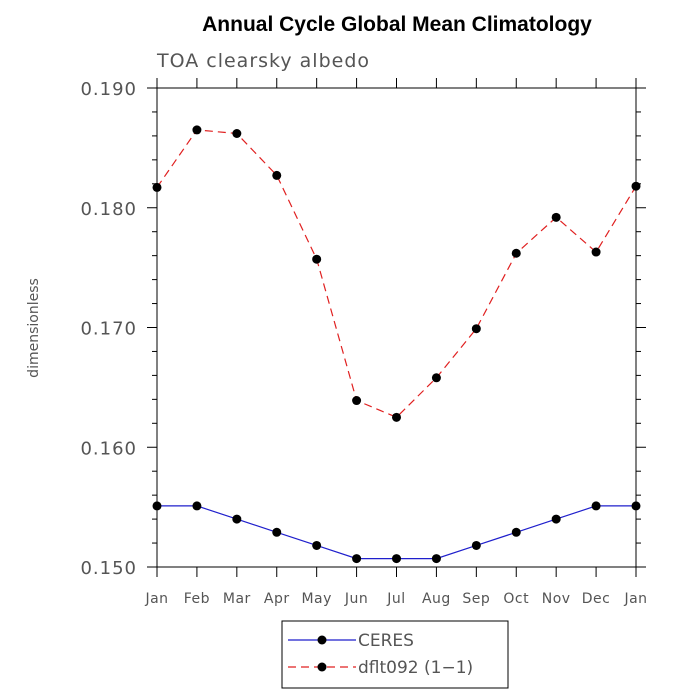 The image size is (700, 700). What do you see at coordinates (108, 89) in the screenshot?
I see `y-tick-label: 0.190` at bounding box center [108, 89].